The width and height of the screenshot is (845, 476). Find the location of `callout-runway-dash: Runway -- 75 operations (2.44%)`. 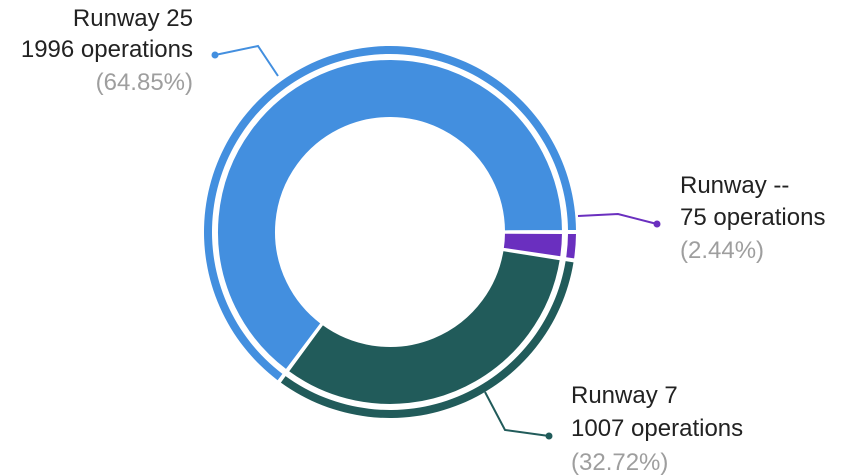

callout-runway-dash: Runway -- 75 operations (2.44%) is located at coordinates (752, 218).